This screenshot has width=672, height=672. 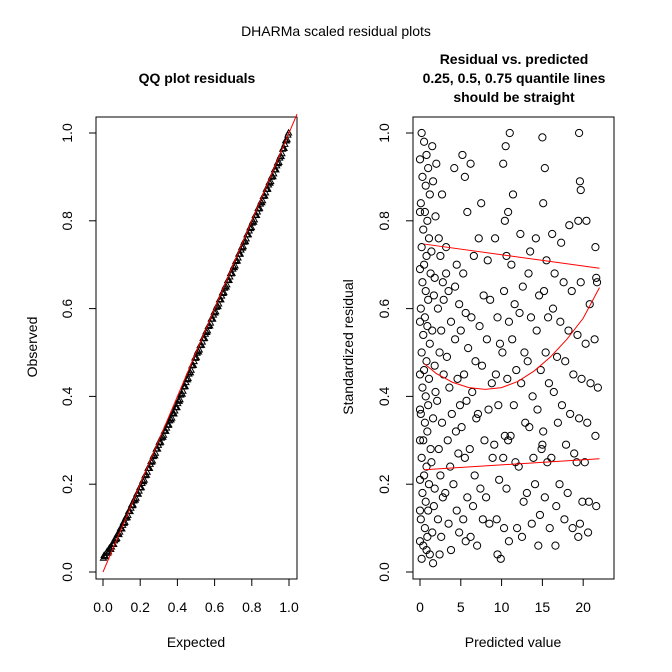 What do you see at coordinates (514, 78) in the screenshot?
I see `residual-title-line-2: 0.25, 0.5, 0.75 quantile lines` at bounding box center [514, 78].